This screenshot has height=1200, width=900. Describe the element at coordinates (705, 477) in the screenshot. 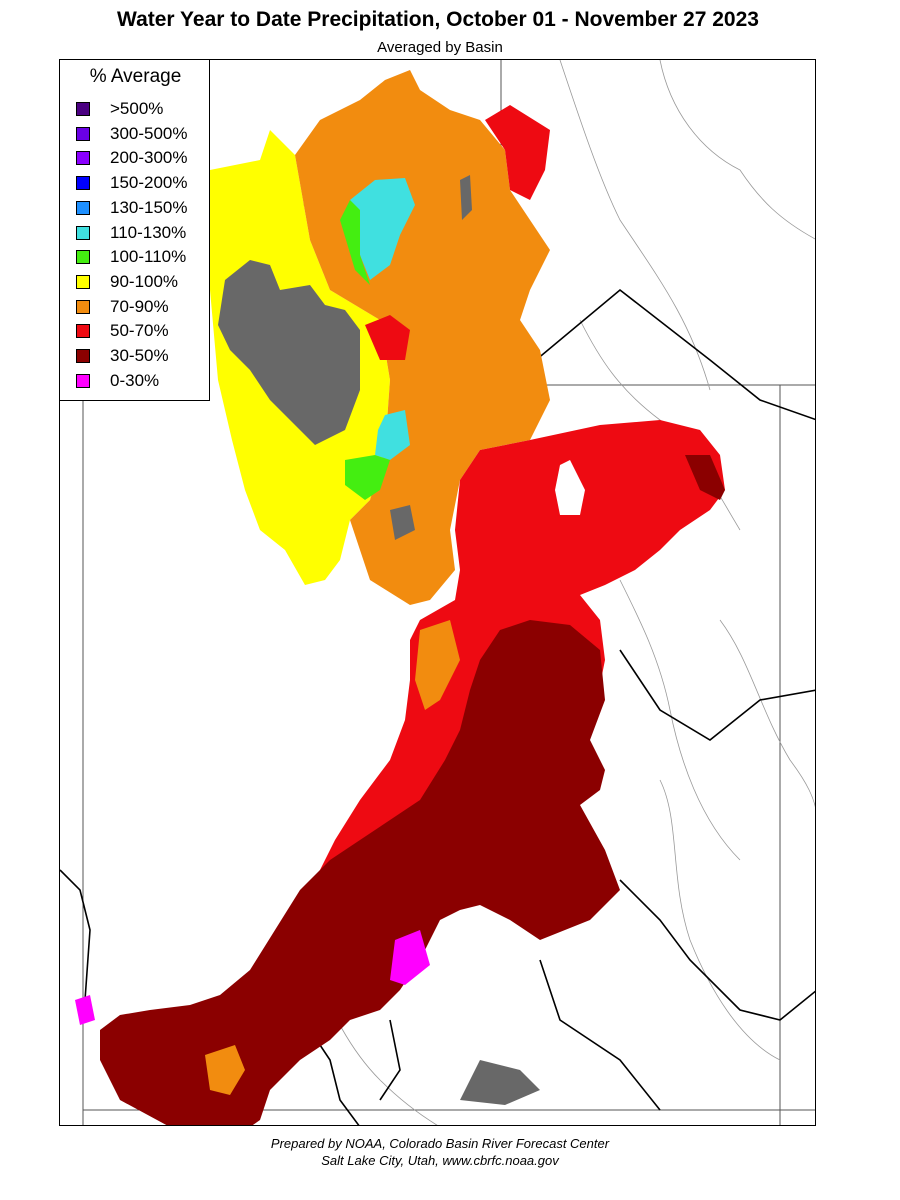

I see `region-30-50-northeast` at that location.